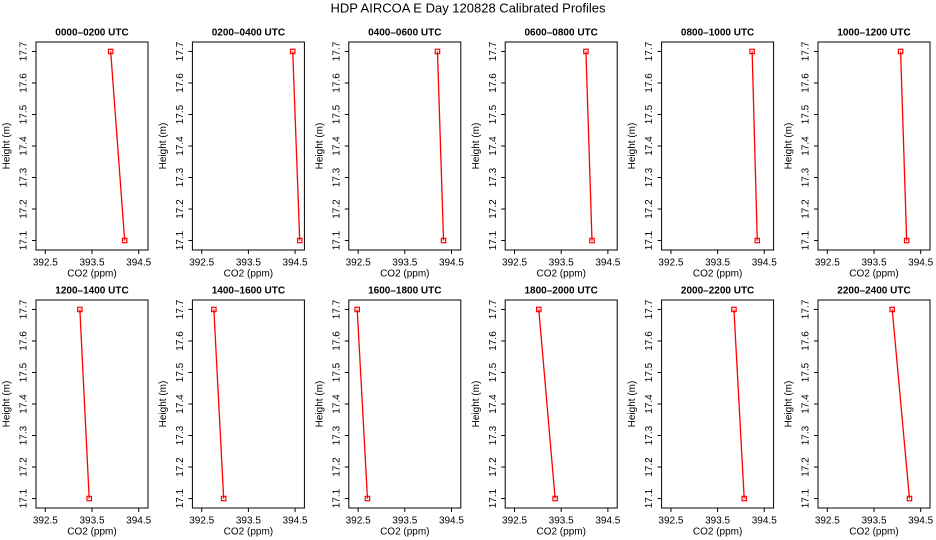  Describe the element at coordinates (91, 291) in the screenshot. I see `panel-title: 1200–1400 UTC` at that location.